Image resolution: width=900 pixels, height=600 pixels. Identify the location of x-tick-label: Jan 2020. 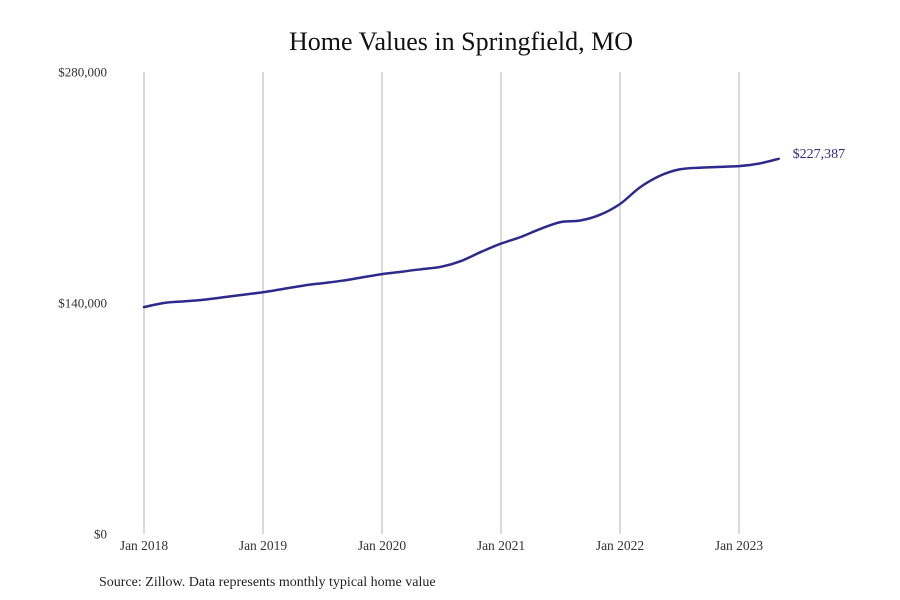
(382, 545).